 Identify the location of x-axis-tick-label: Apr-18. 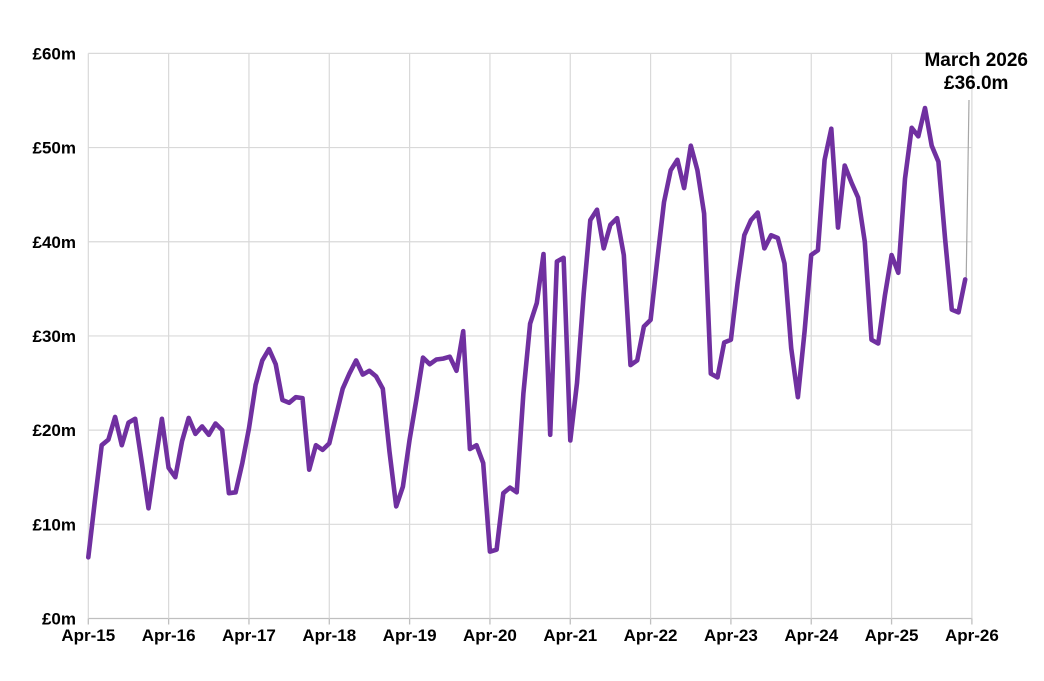
(329, 635).